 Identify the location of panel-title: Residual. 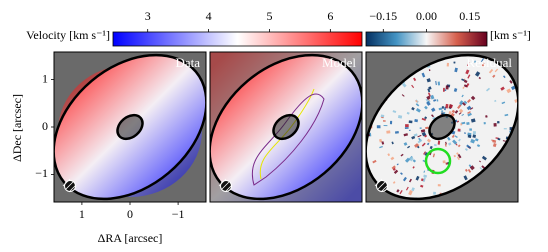
(490, 62).